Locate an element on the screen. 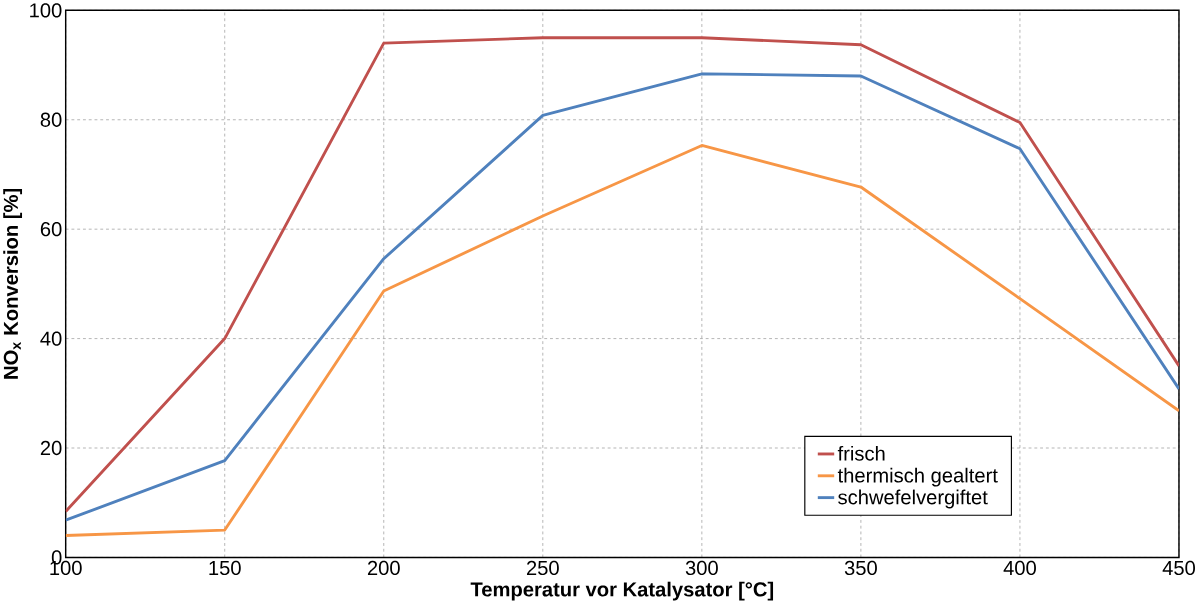  x-axis-title: Temperatur vor Katalysator [°C] is located at coordinates (622, 591).